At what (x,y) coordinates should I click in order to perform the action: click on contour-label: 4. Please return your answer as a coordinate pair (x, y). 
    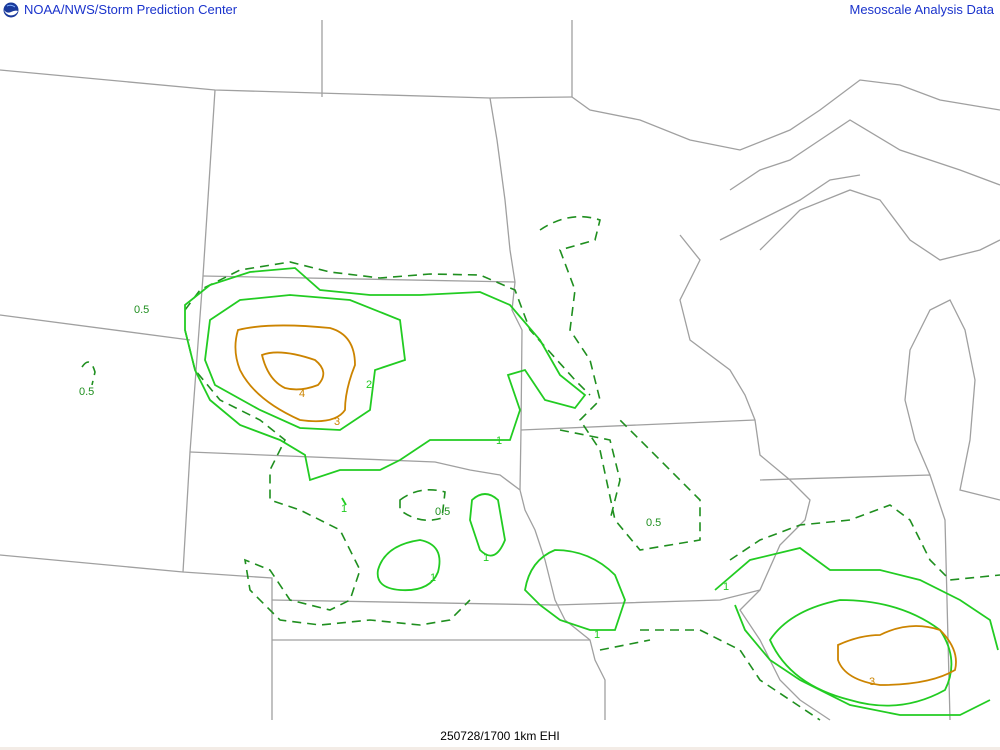
    Looking at the image, I should click on (302, 394).